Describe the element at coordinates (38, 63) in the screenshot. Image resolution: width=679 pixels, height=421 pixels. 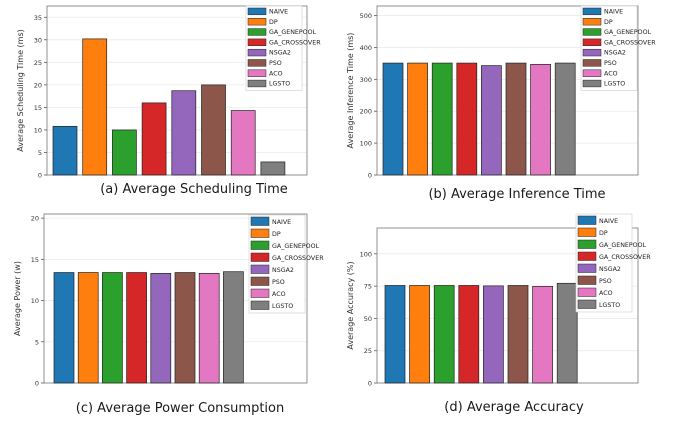
I see `y-tick-label: 25` at that location.